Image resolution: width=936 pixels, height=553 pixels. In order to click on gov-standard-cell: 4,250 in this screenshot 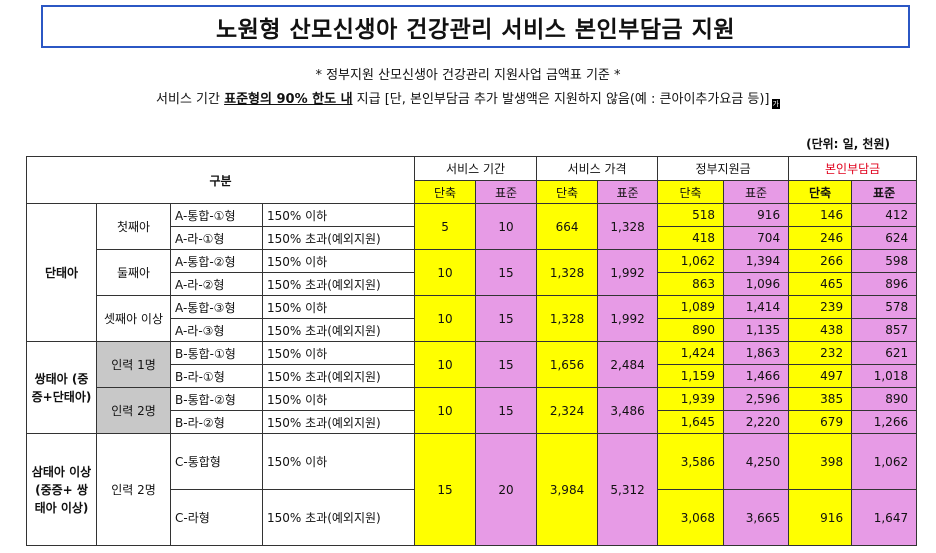, I will do `click(756, 461)`.